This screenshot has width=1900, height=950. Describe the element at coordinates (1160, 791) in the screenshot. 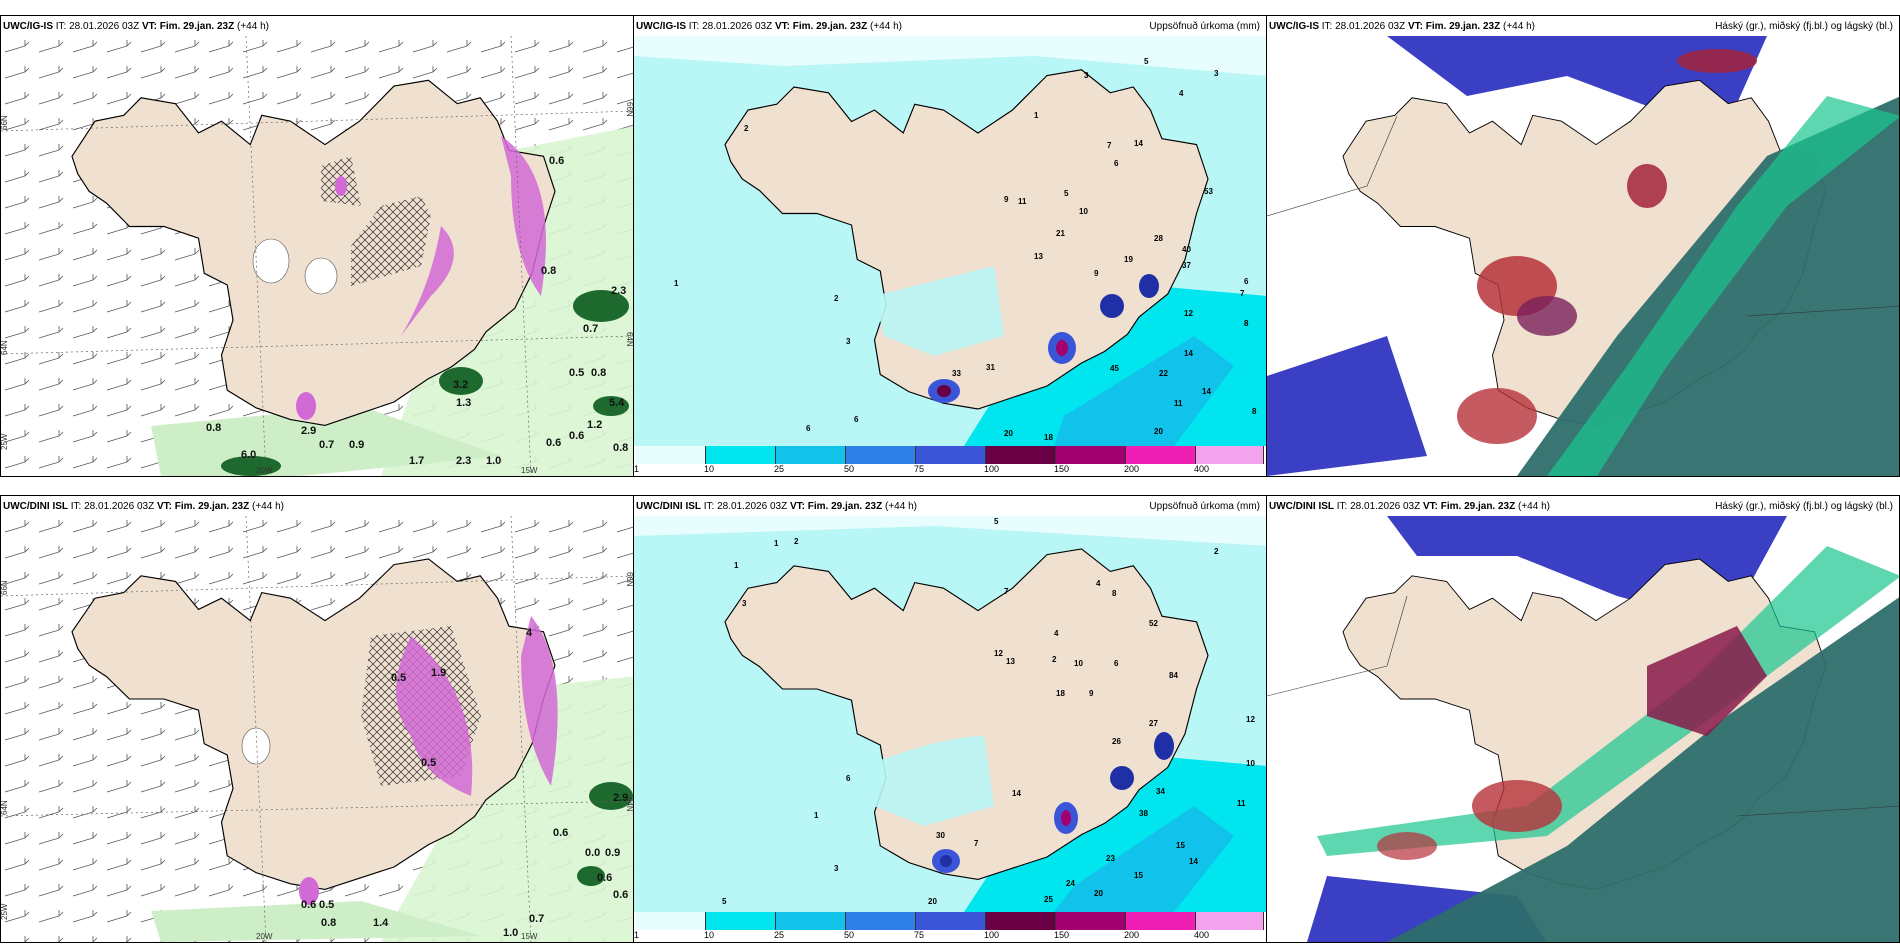

I see `precip-number: 34` at that location.